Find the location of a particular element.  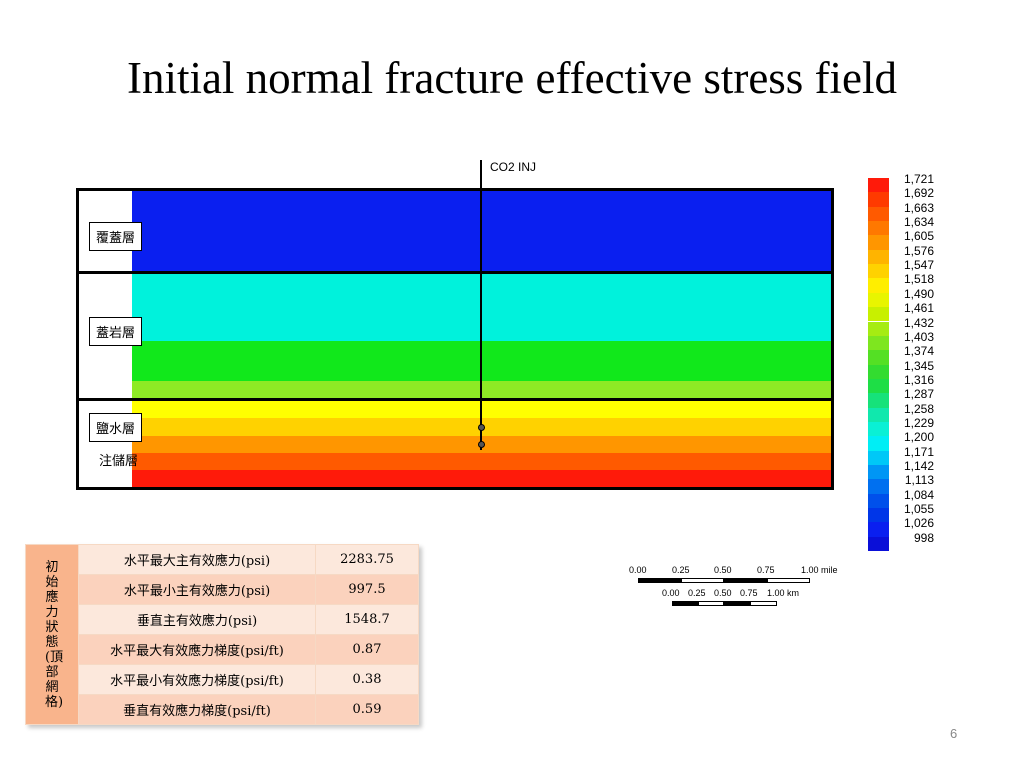

legend-value-label: 1,461 is located at coordinates (918, 308).